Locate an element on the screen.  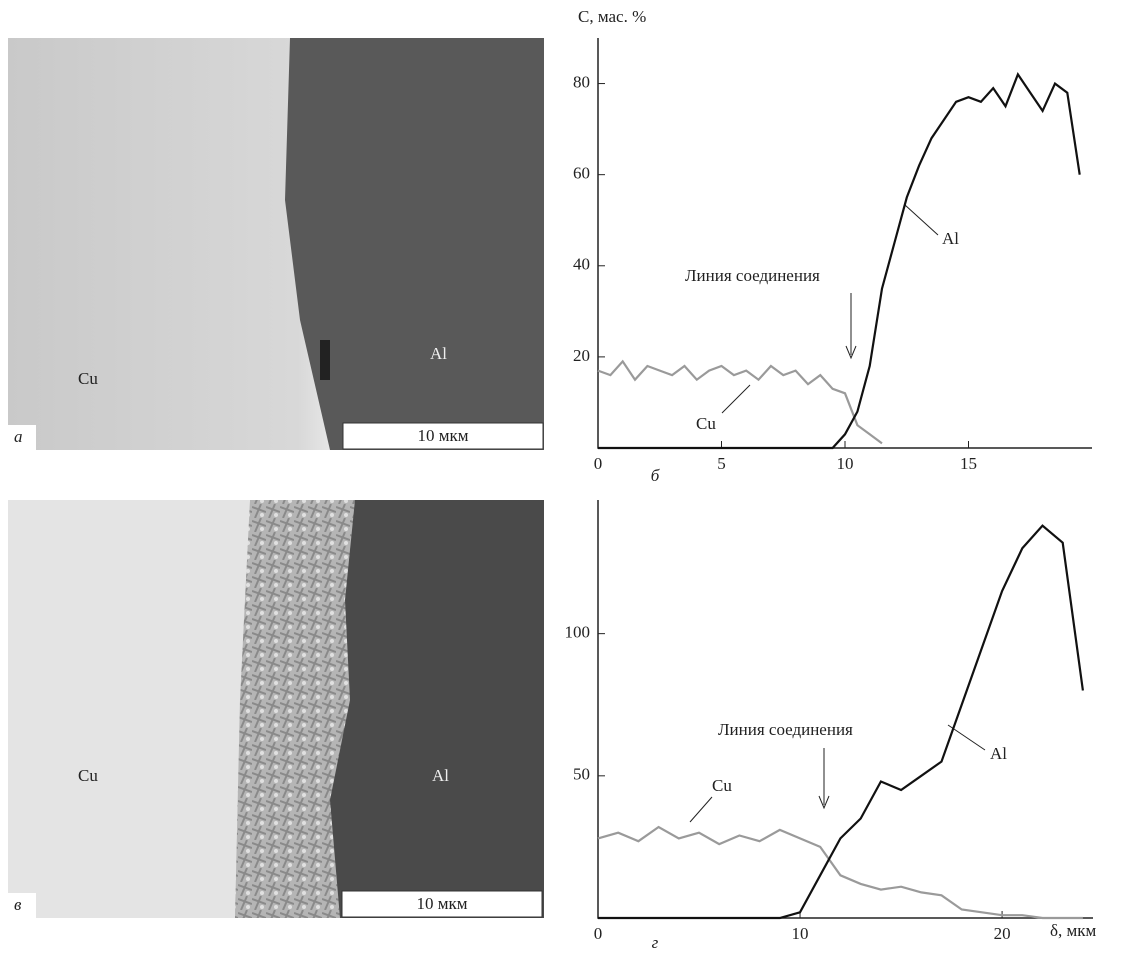
panel-letter: в is located at coordinates (18, 904).